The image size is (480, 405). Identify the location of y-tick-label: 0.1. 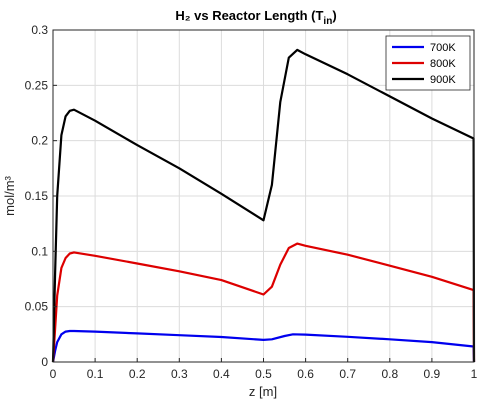
(39, 251).